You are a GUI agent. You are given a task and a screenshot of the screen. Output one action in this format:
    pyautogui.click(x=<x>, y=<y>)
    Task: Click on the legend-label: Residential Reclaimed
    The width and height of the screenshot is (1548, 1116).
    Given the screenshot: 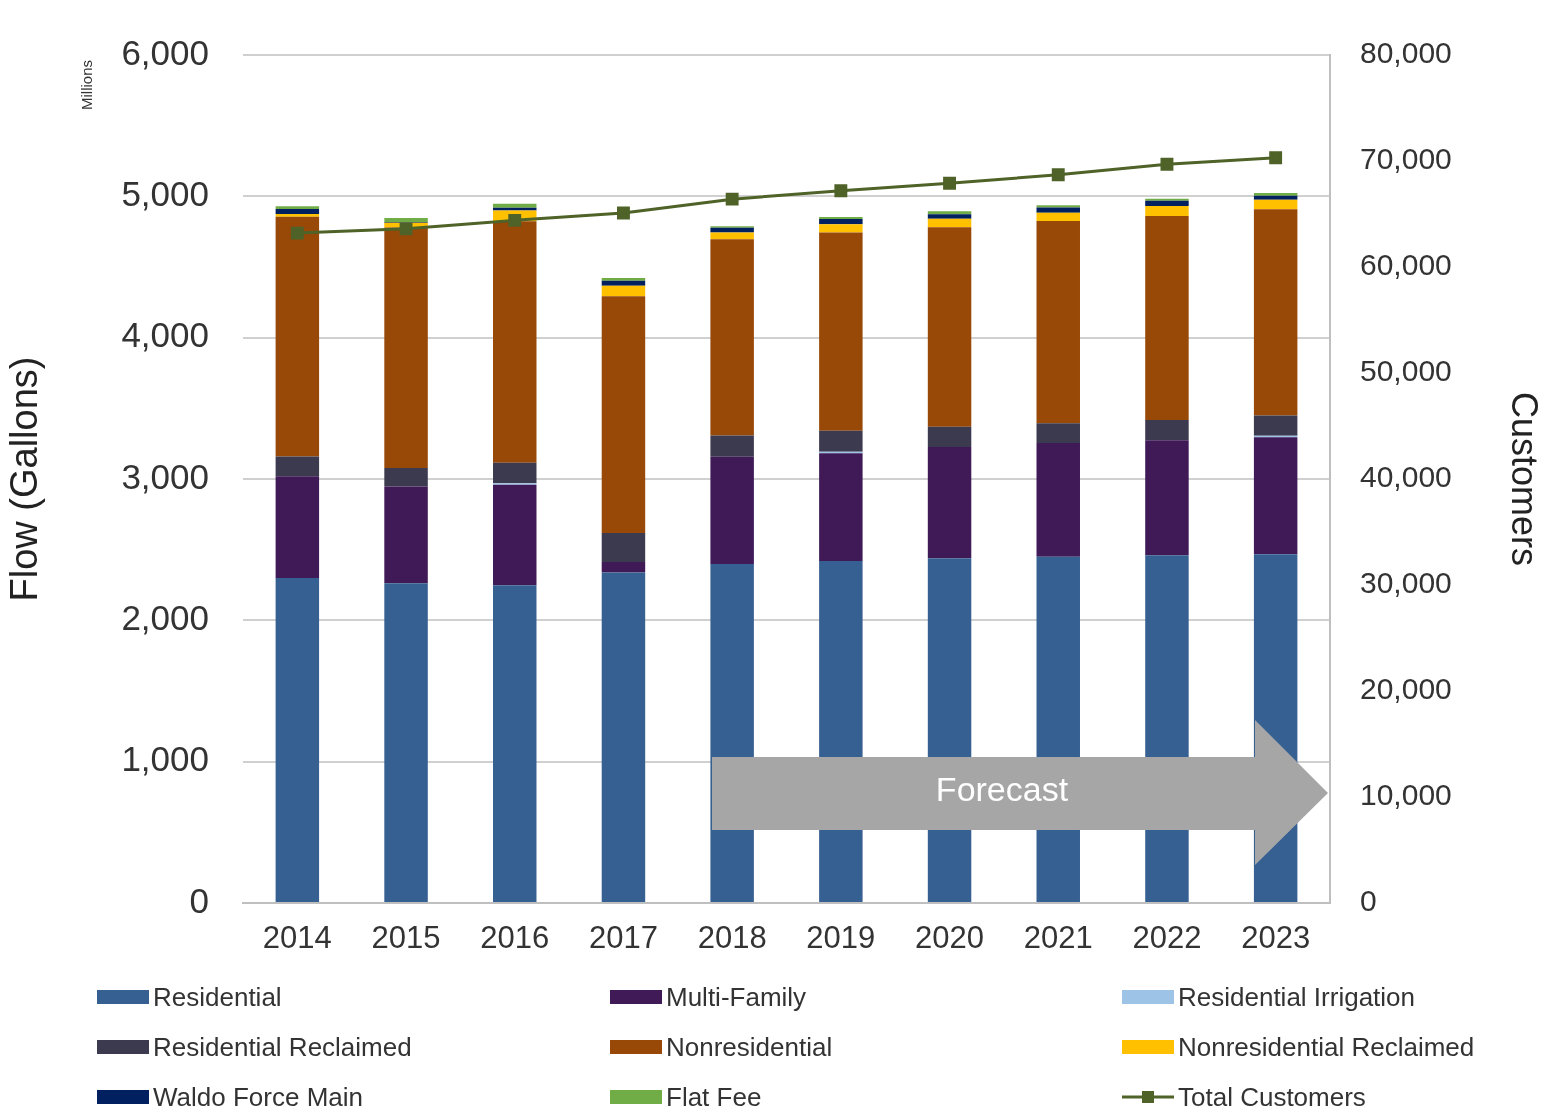 What is the action you would take?
    pyautogui.click(x=282, y=1047)
    